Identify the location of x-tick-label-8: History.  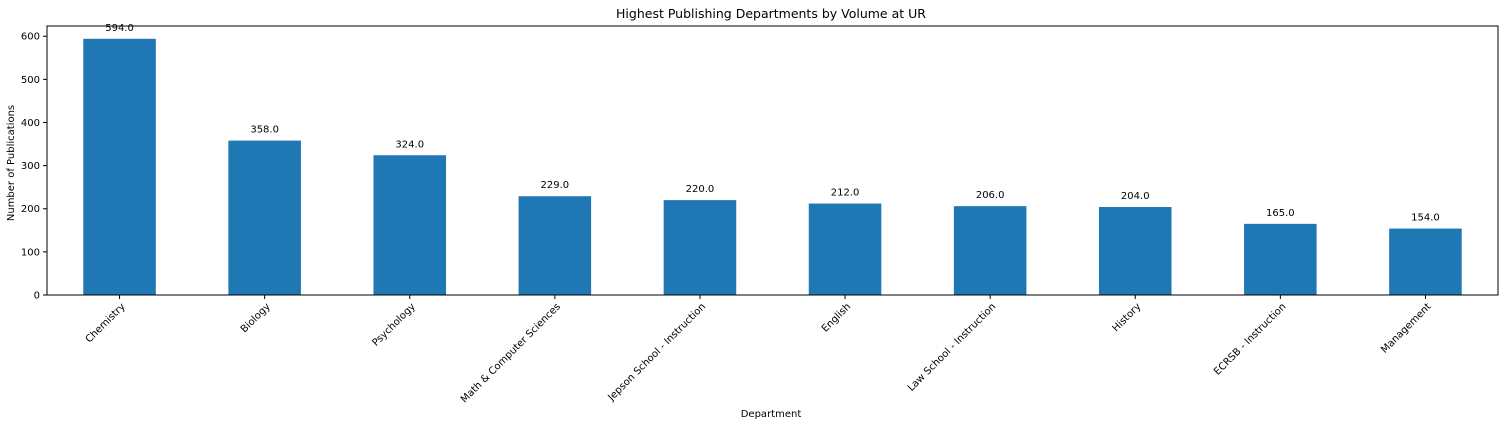
(1126, 317).